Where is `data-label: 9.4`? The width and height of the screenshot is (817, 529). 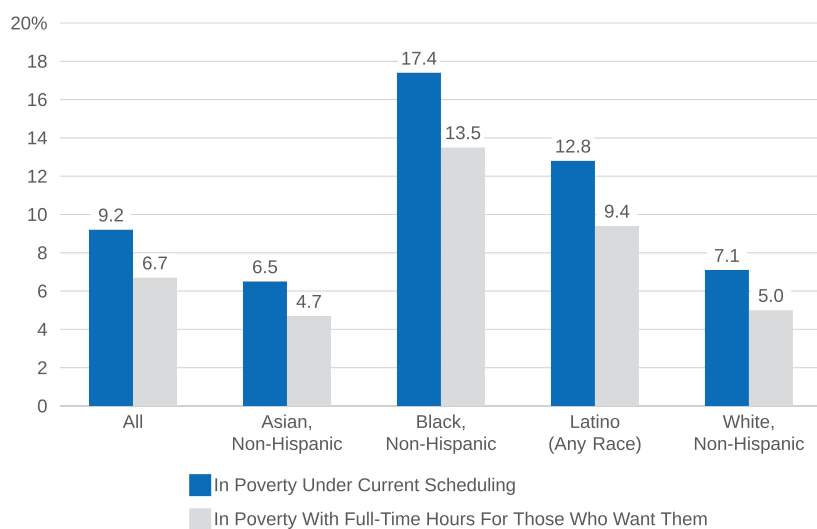 data-label: 9.4 is located at coordinates (617, 211).